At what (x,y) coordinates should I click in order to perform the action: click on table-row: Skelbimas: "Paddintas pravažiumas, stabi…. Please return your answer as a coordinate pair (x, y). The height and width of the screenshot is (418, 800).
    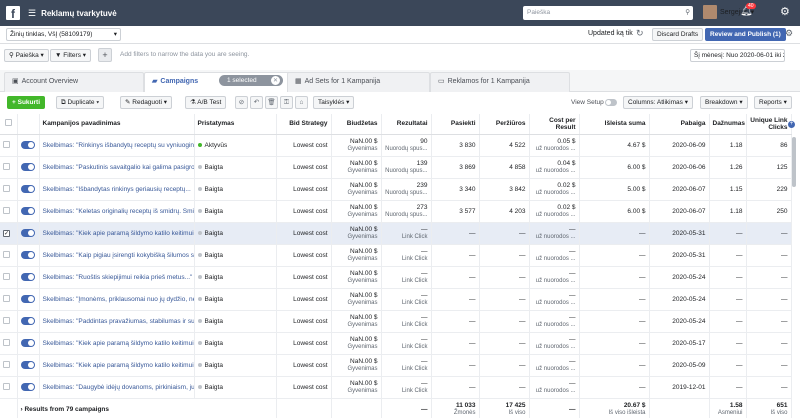
    Looking at the image, I should click on (396, 321).